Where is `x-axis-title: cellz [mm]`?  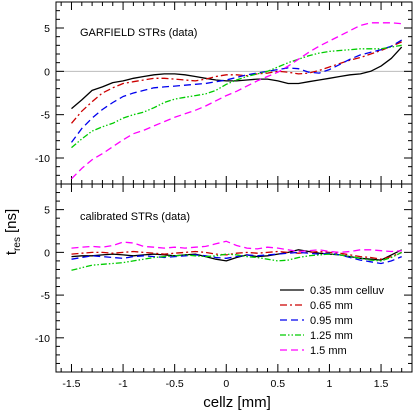 x-axis-title: cellz [mm] is located at coordinates (237, 402).